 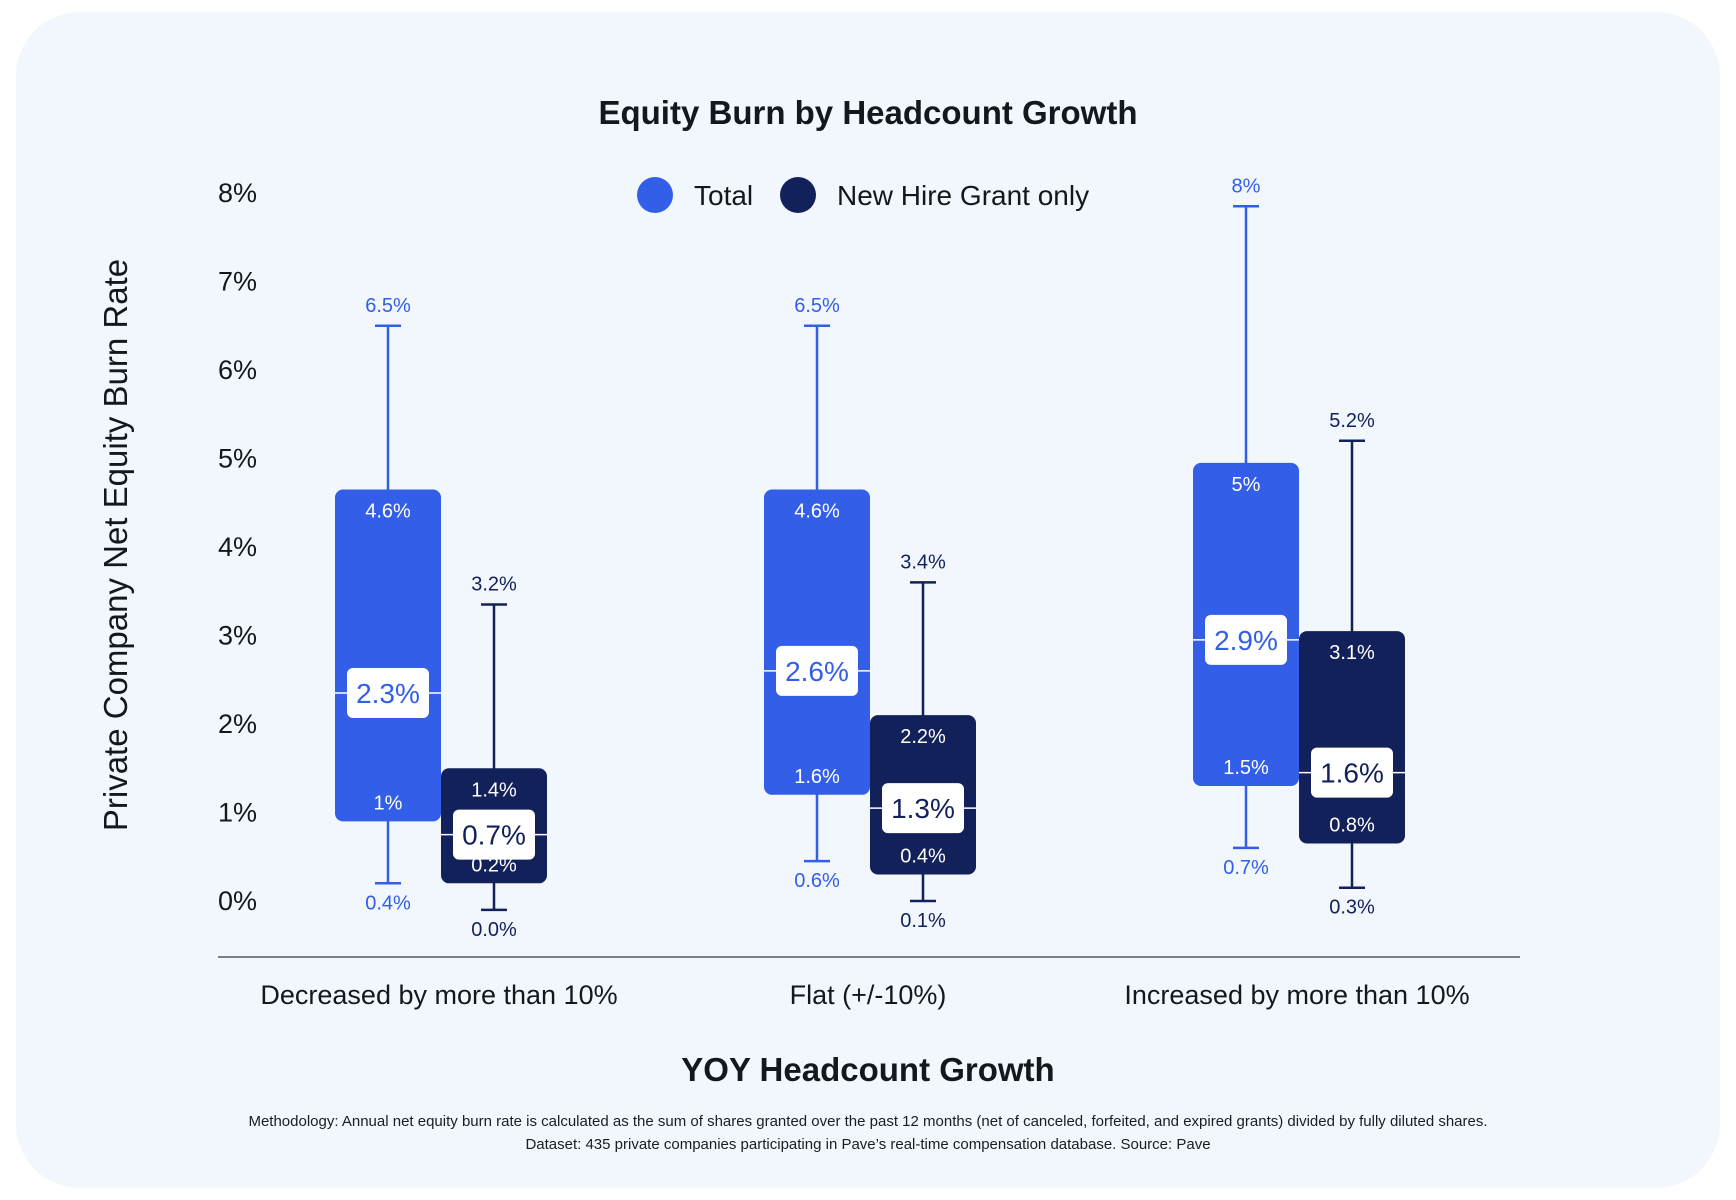 I want to click on median-label: 1.3%, so click(x=923, y=808).